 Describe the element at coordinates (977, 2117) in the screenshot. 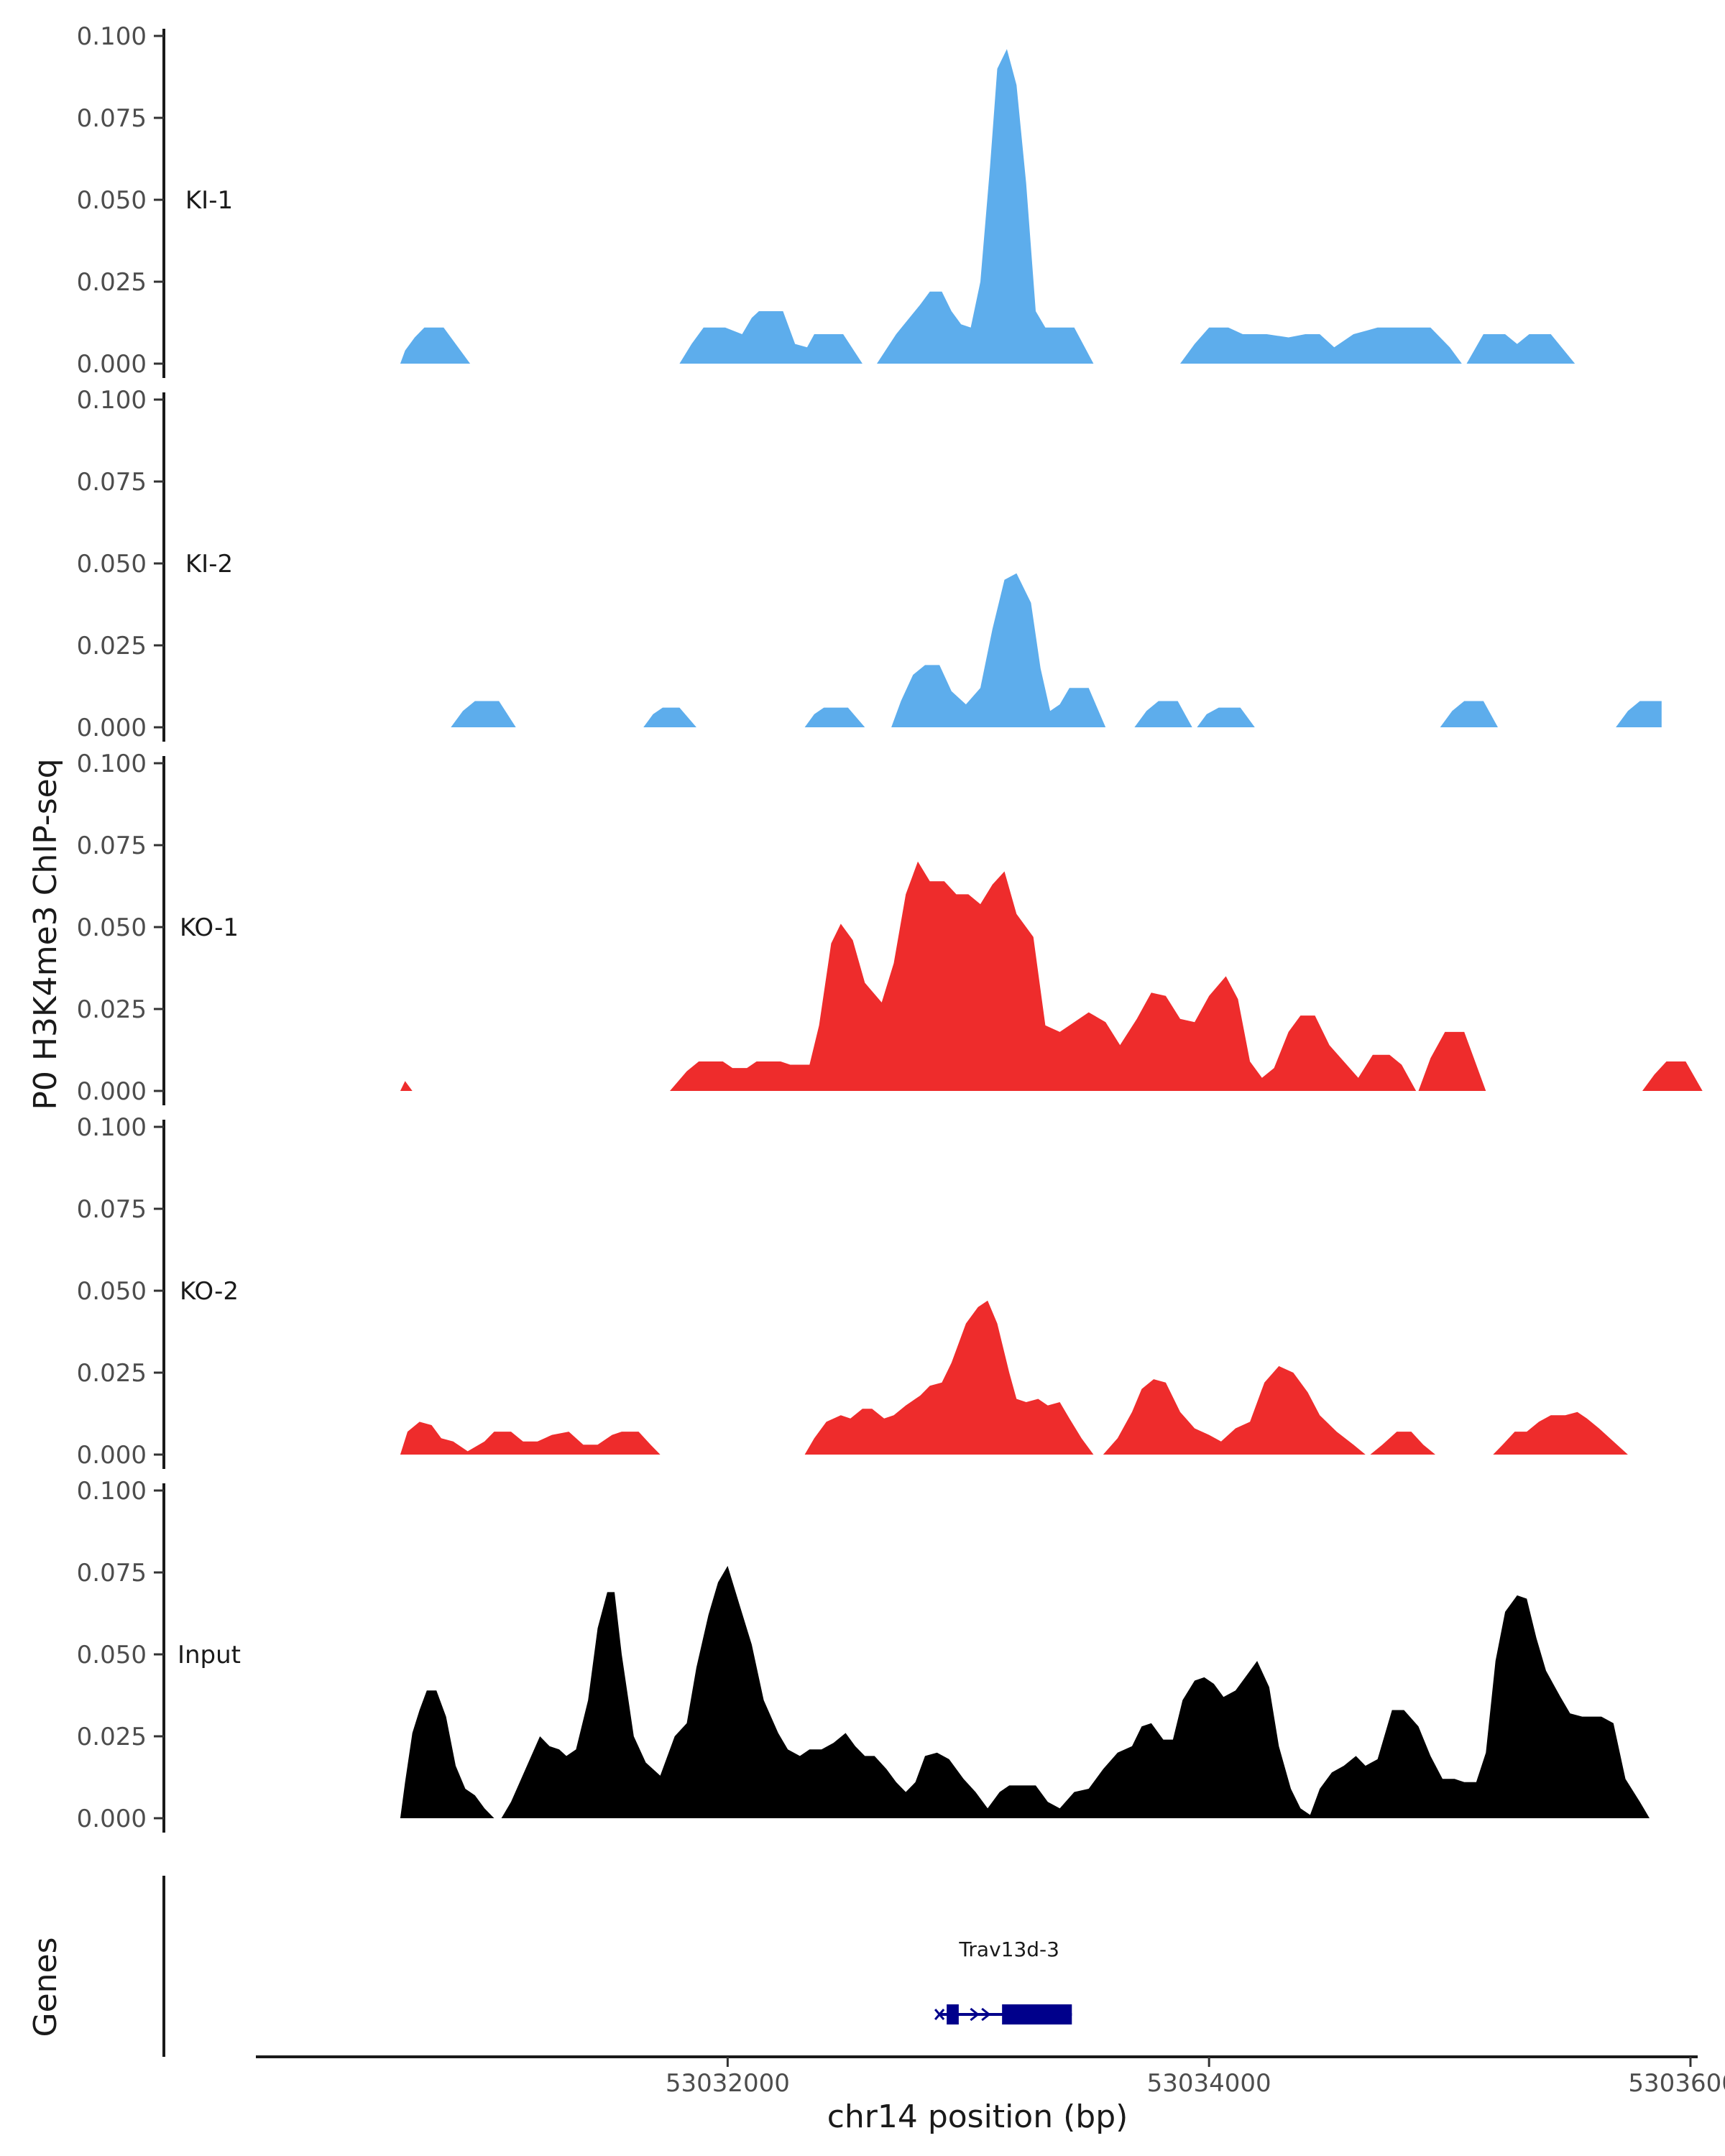

I see `x-axis-title: chr14 position (bp)` at that location.